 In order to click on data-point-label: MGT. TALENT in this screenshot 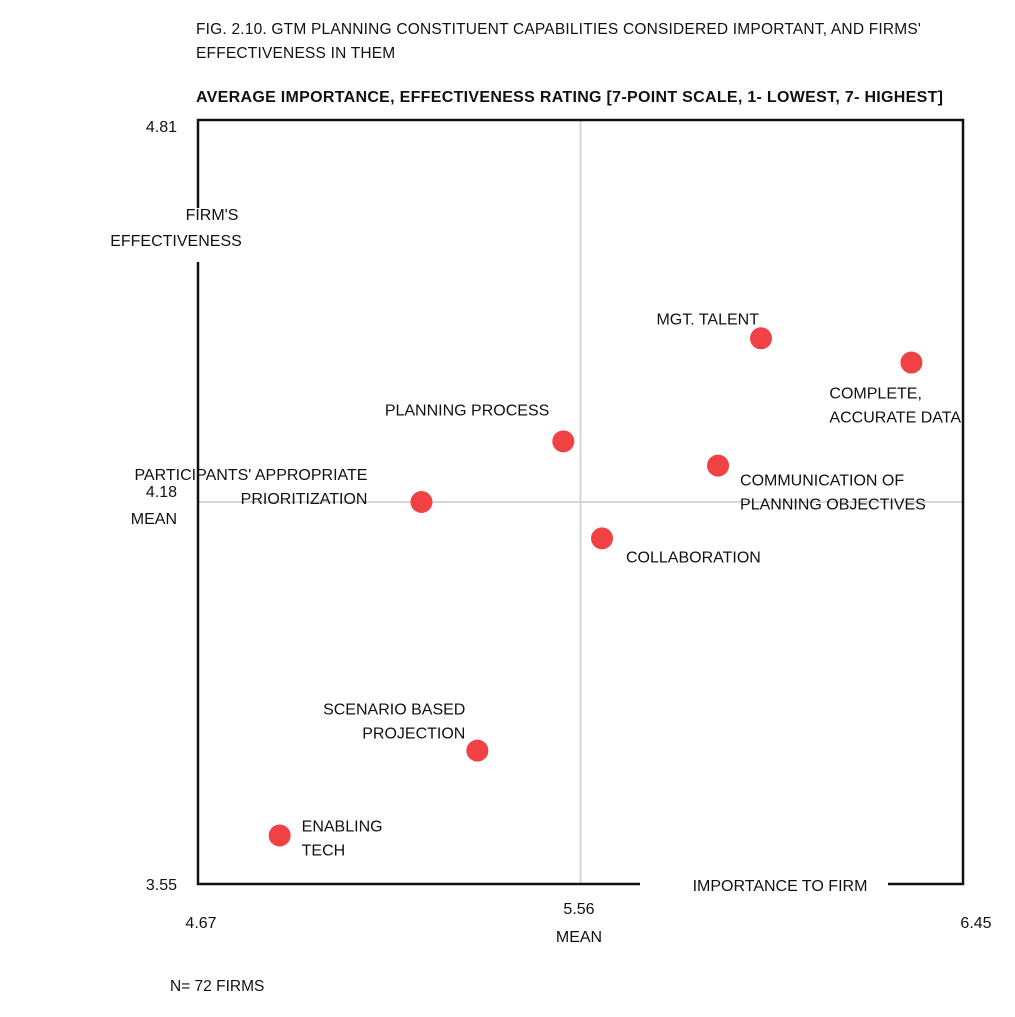, I will do `click(707, 319)`.